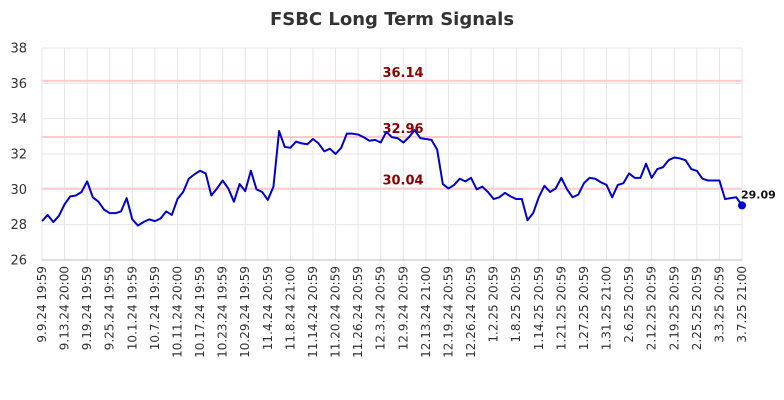  I want to click on level-label: 36.14, so click(402, 73).